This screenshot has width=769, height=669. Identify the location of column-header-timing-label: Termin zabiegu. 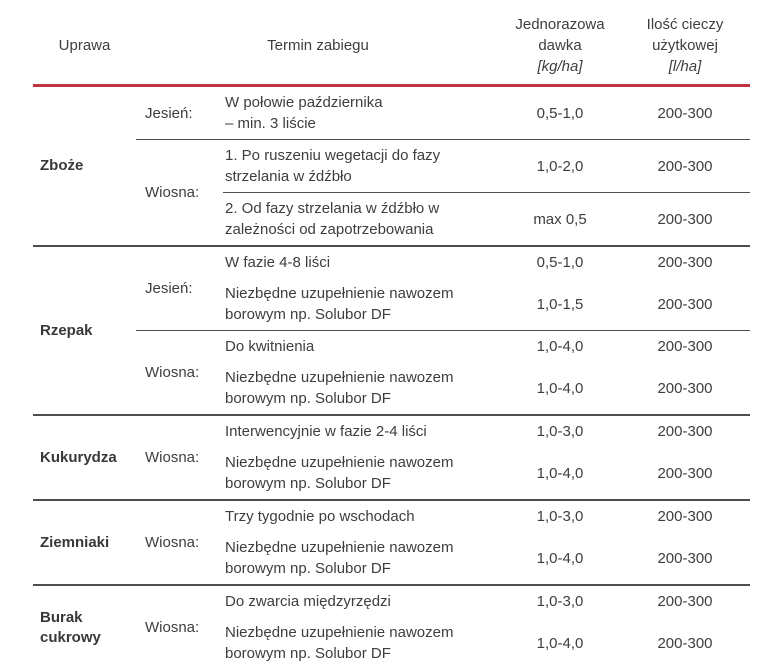
(318, 45).